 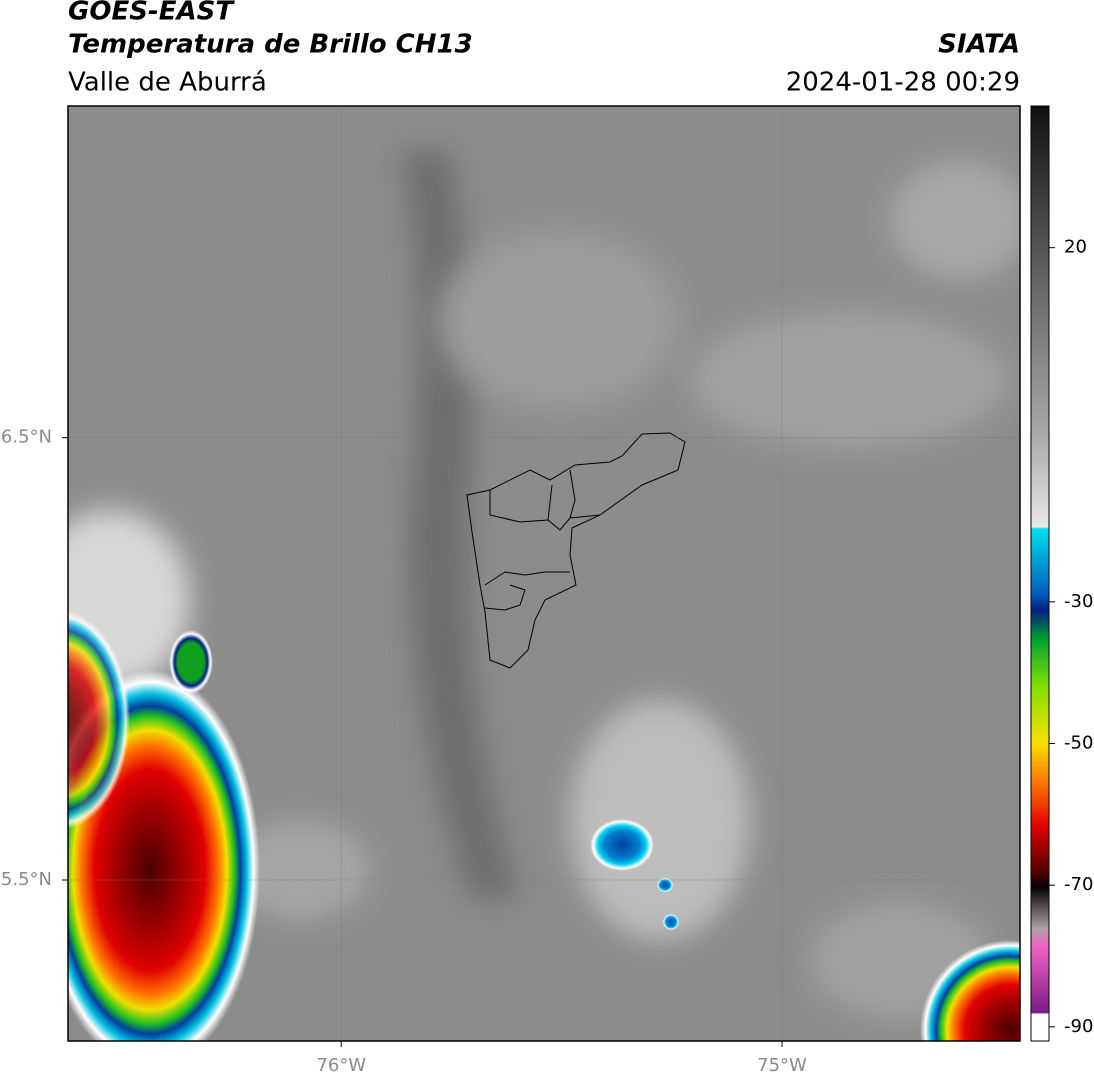 I want to click on timestamp: 2024-01-28 00:29, so click(x=903, y=83).